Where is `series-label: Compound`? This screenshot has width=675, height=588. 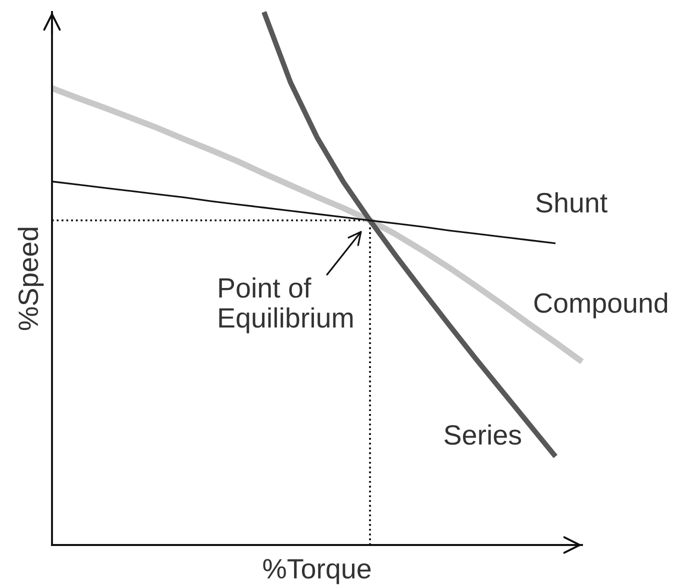 series-label: Compound is located at coordinates (601, 305).